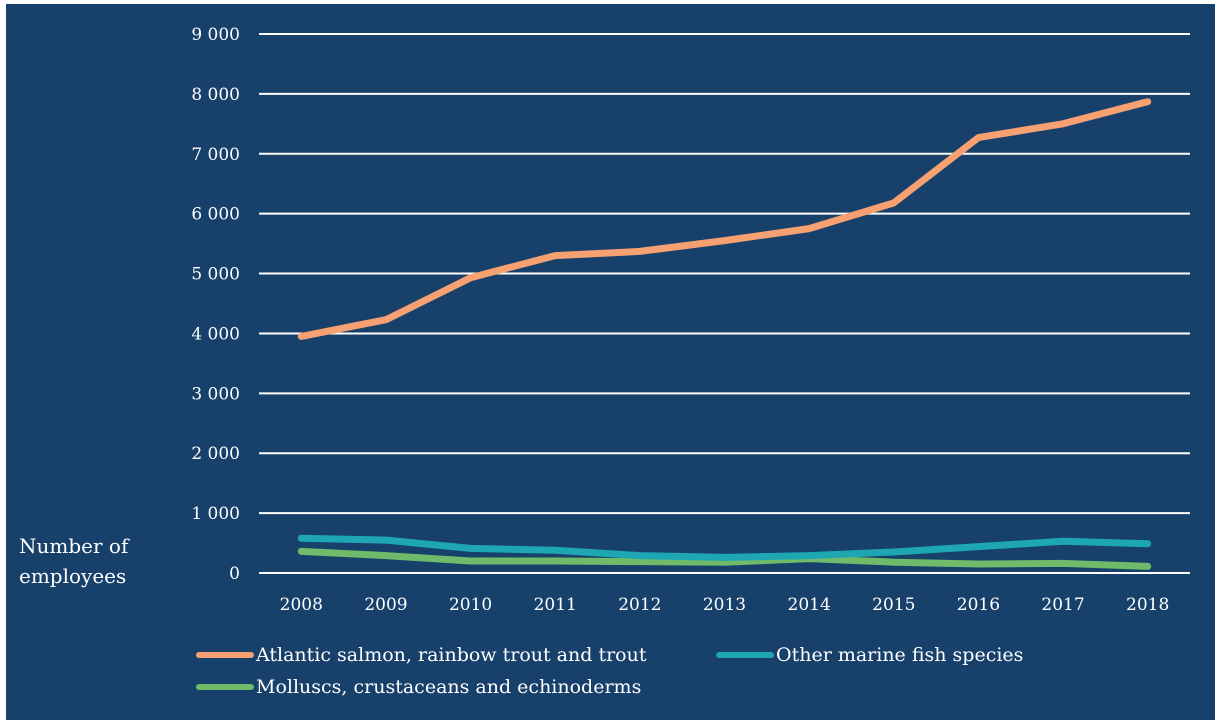  Describe the element at coordinates (234, 574) in the screenshot. I see `y-tick-label: 0` at that location.